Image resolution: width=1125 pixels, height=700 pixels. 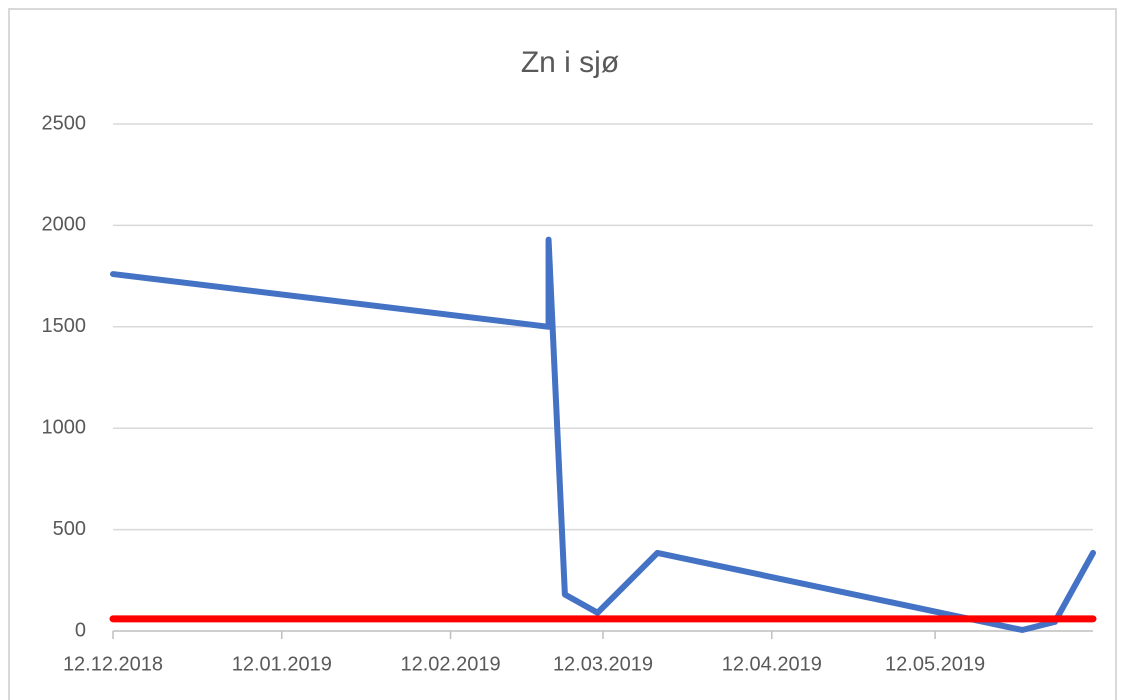 What do you see at coordinates (64, 225) in the screenshot?
I see `y-tick-label: 2000` at bounding box center [64, 225].